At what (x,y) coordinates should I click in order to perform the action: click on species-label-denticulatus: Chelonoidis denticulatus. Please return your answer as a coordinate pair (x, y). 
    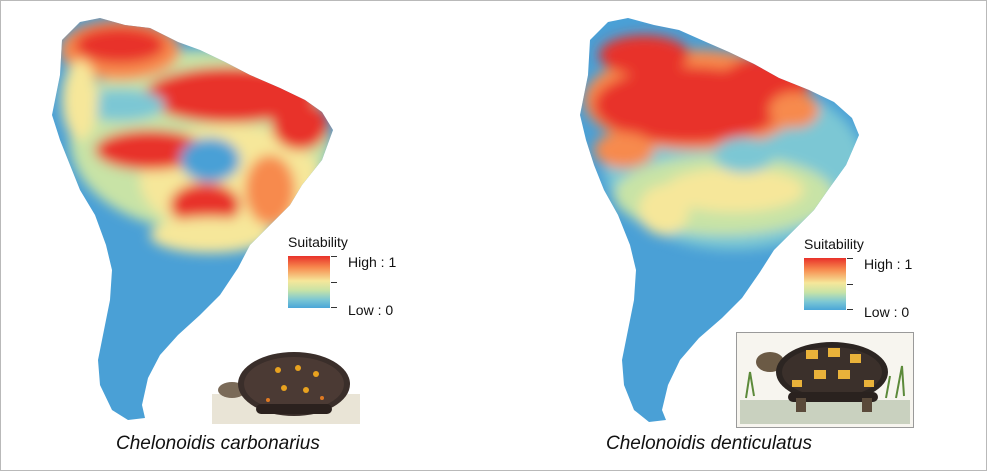
    Looking at the image, I should click on (709, 443).